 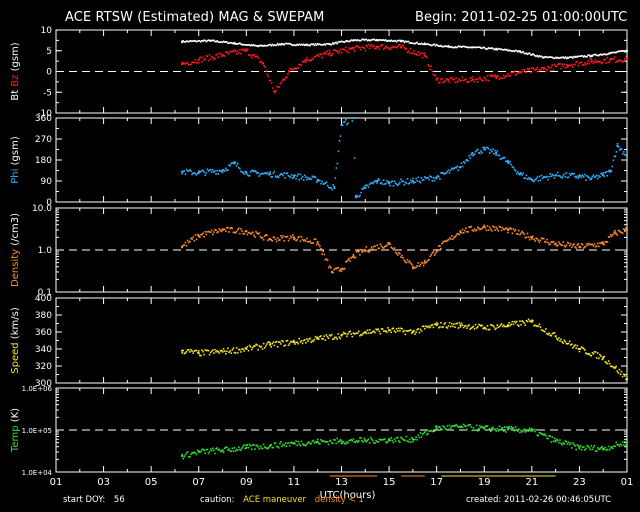 What do you see at coordinates (404, 158) in the screenshot?
I see `series-phi` at bounding box center [404, 158].